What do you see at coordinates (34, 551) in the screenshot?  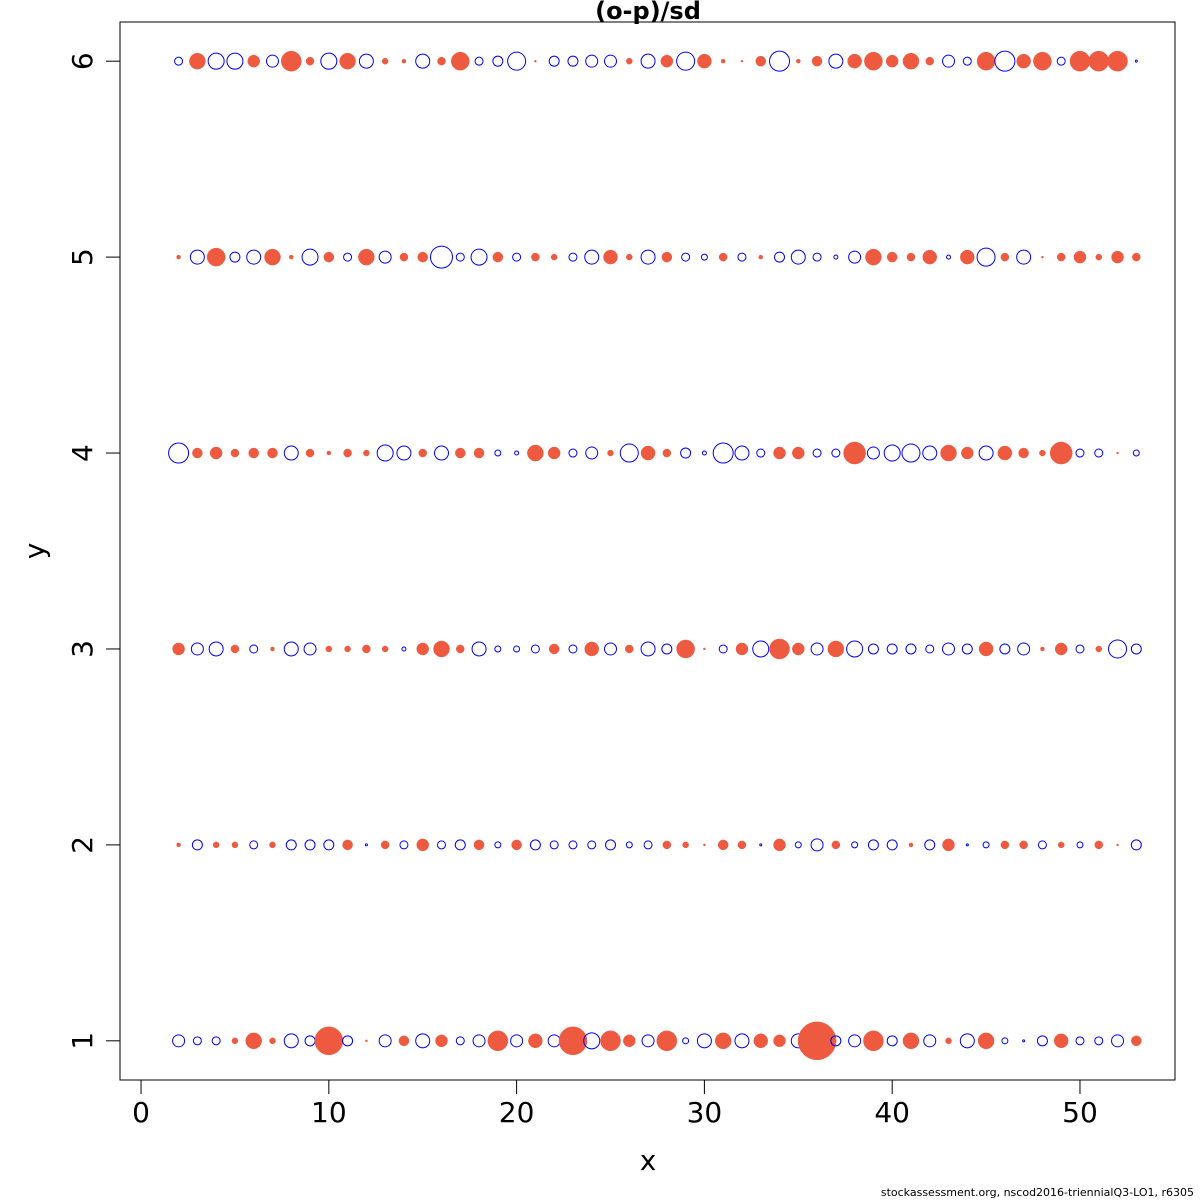 I see `y-axis-label: y` at bounding box center [34, 551].